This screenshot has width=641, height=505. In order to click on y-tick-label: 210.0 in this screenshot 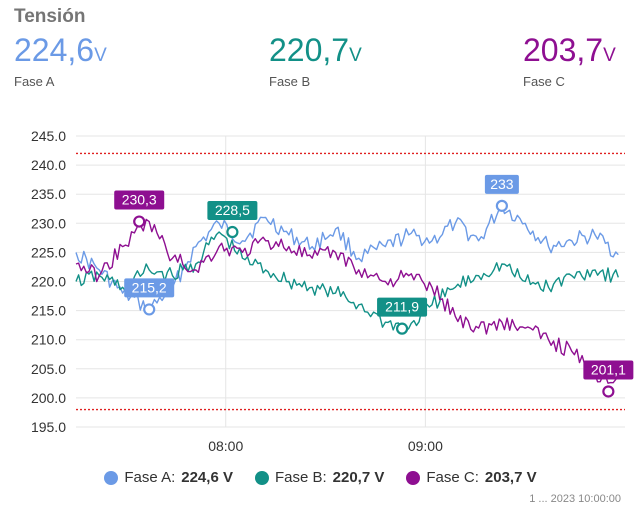, I will do `click(48, 340)`.